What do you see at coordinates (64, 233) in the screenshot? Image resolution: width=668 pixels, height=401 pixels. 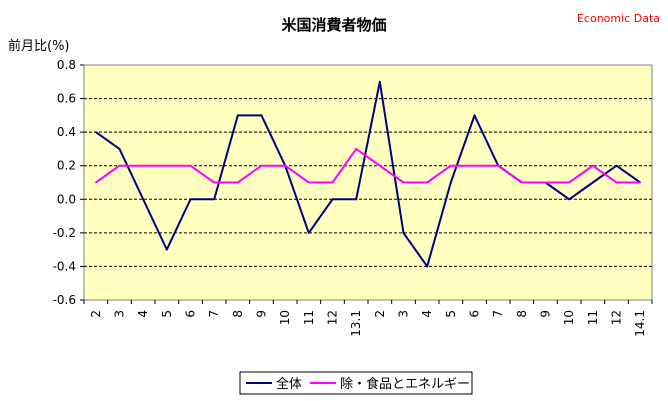 I see `y-tick-label: -0.2` at bounding box center [64, 233].